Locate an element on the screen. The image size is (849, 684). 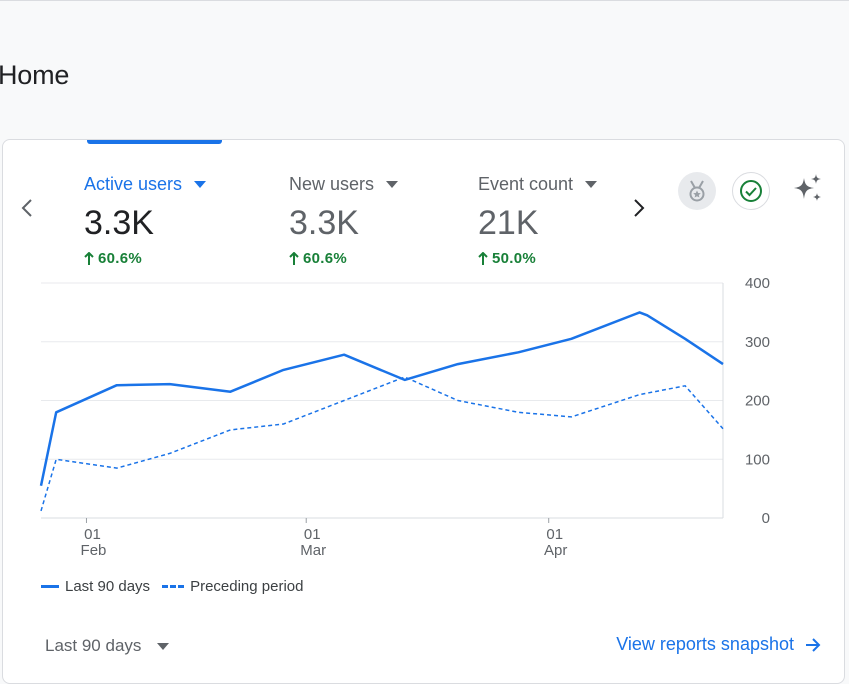
prev-metrics-button is located at coordinates (27, 208).